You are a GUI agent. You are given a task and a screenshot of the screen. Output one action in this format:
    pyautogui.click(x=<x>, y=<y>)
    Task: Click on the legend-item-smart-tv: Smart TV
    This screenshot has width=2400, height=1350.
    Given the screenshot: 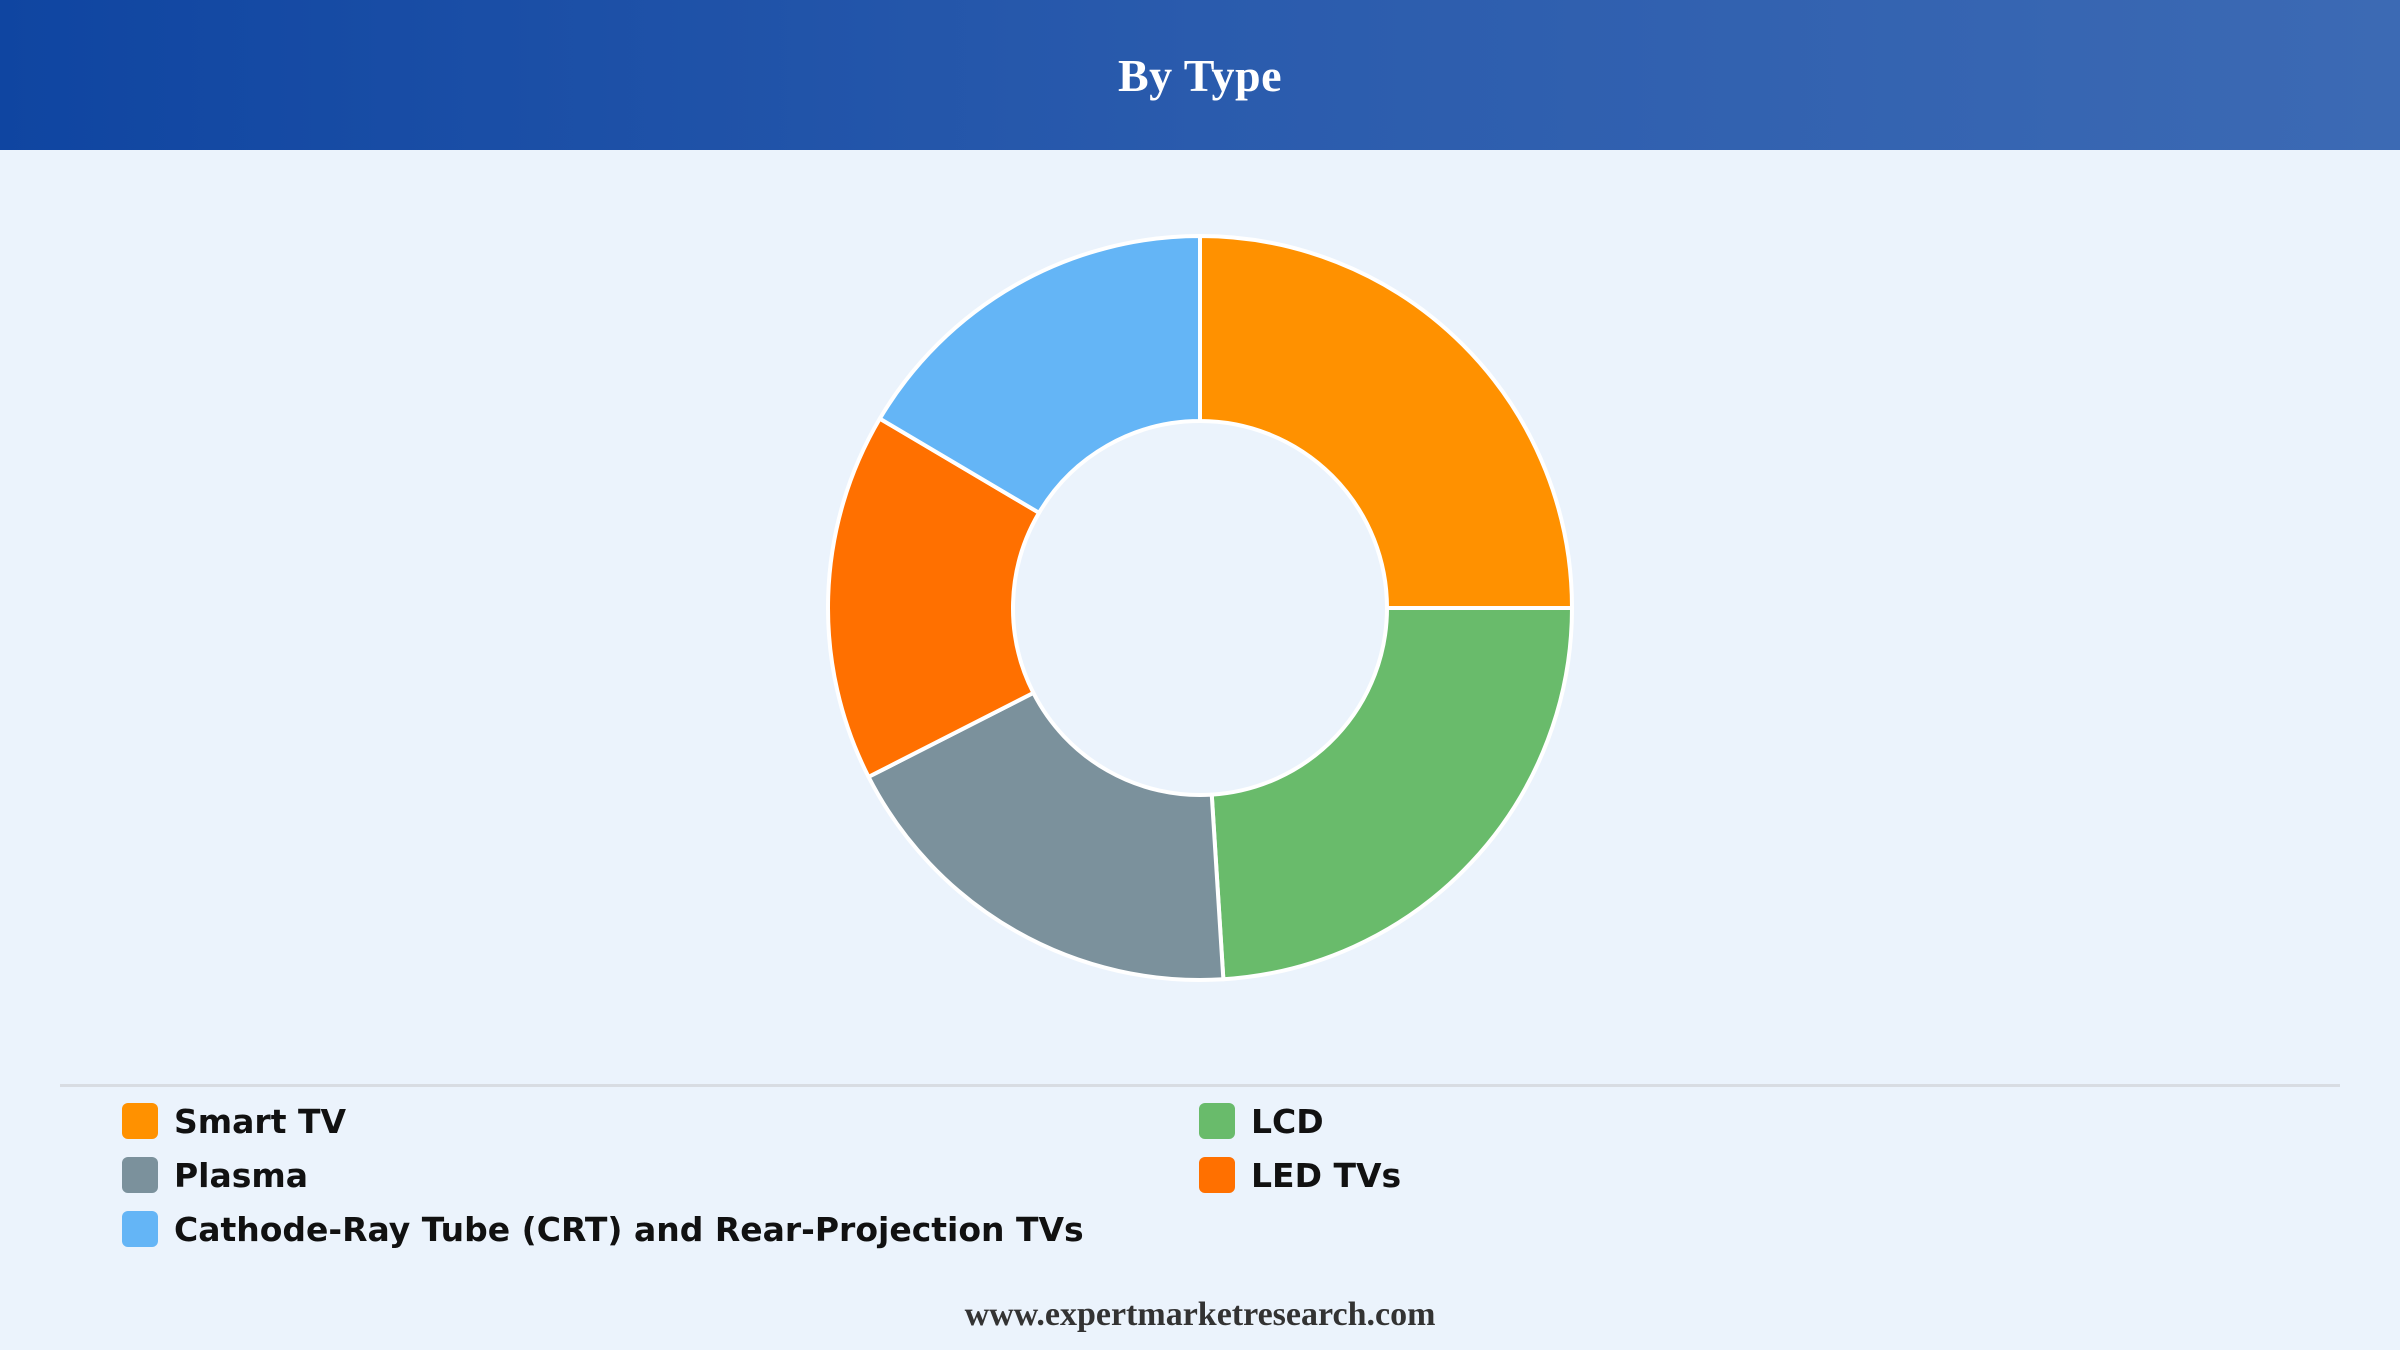 What is the action you would take?
    pyautogui.click(x=660, y=1121)
    